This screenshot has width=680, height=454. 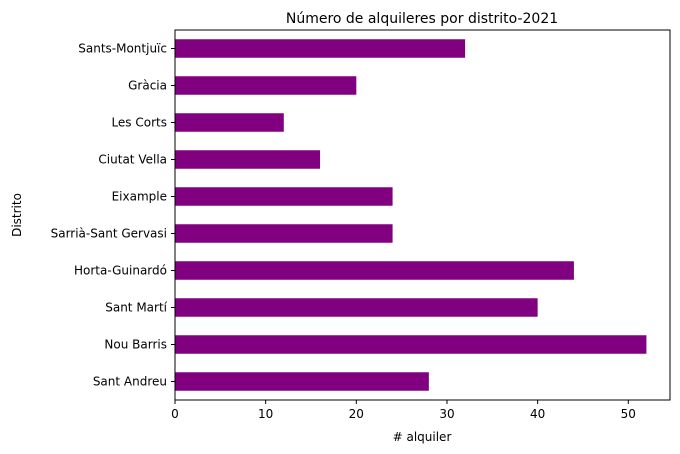 I want to click on x-tick-label: 0, so click(x=175, y=414).